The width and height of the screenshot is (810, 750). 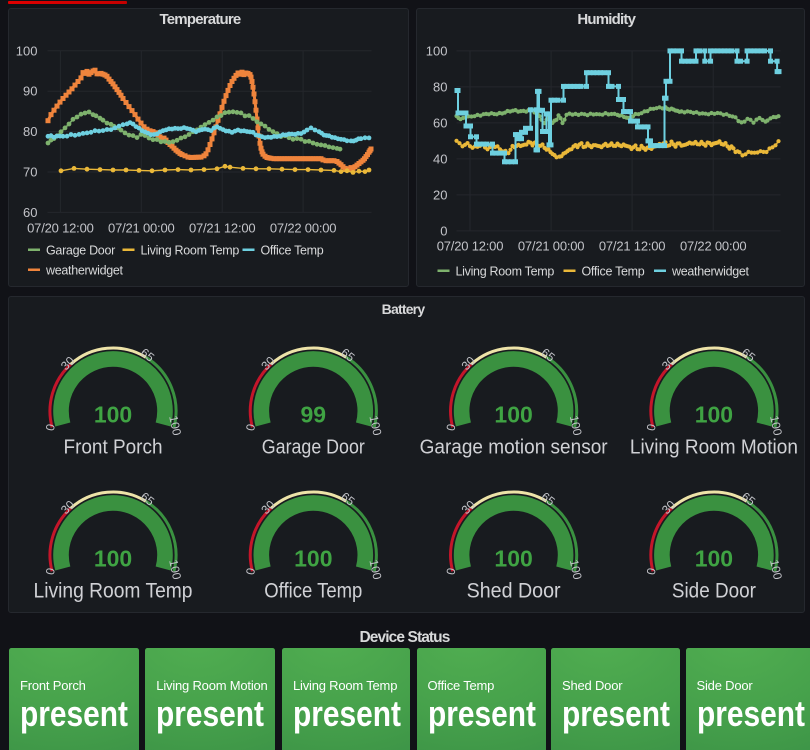 I want to click on svg-text: Front Porch, so click(x=113, y=448).